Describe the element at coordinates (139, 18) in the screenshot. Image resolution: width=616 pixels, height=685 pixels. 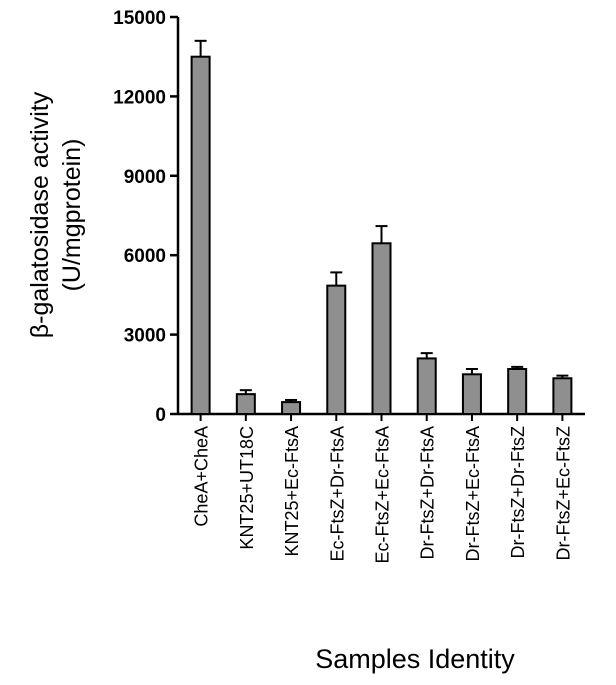
I see `y-tick-label: 15000` at that location.